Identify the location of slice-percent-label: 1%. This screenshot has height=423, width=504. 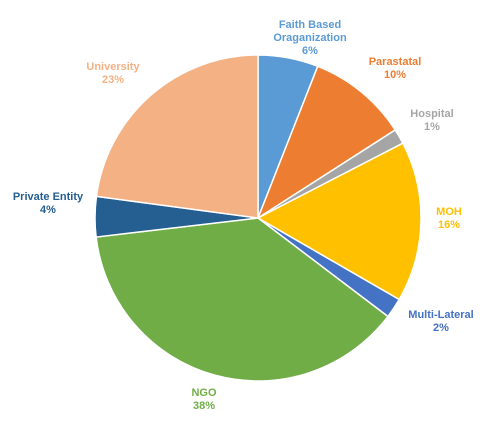
(432, 127).